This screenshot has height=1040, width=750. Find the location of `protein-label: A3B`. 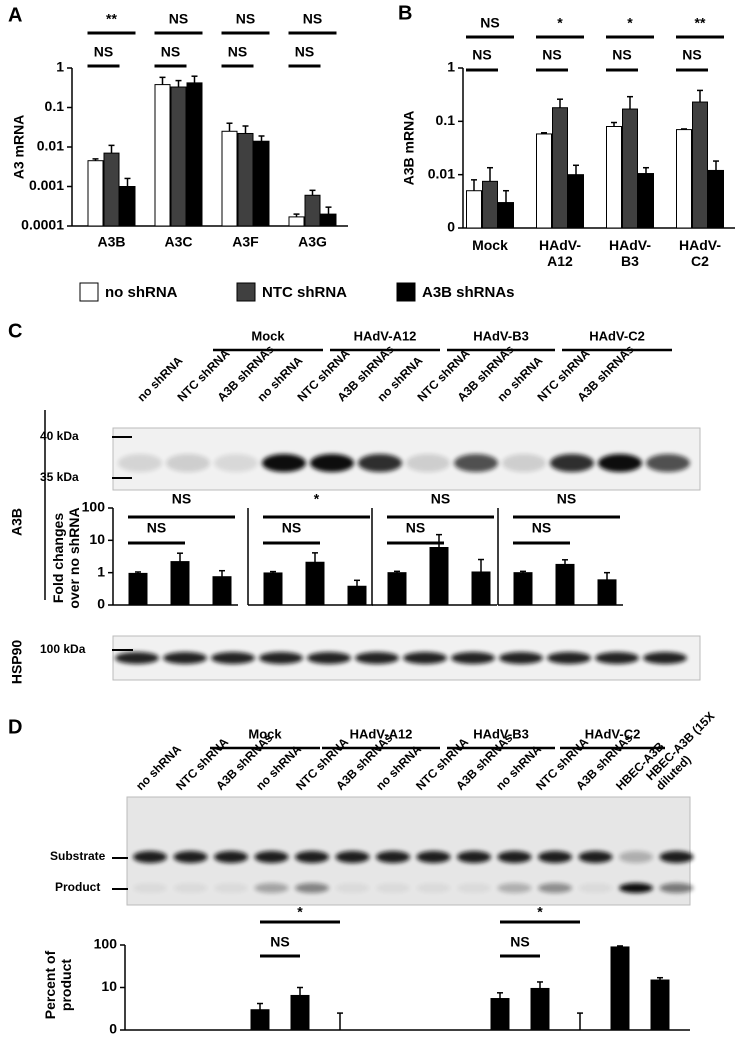

protein-label: A3B is located at coordinates (17, 522).